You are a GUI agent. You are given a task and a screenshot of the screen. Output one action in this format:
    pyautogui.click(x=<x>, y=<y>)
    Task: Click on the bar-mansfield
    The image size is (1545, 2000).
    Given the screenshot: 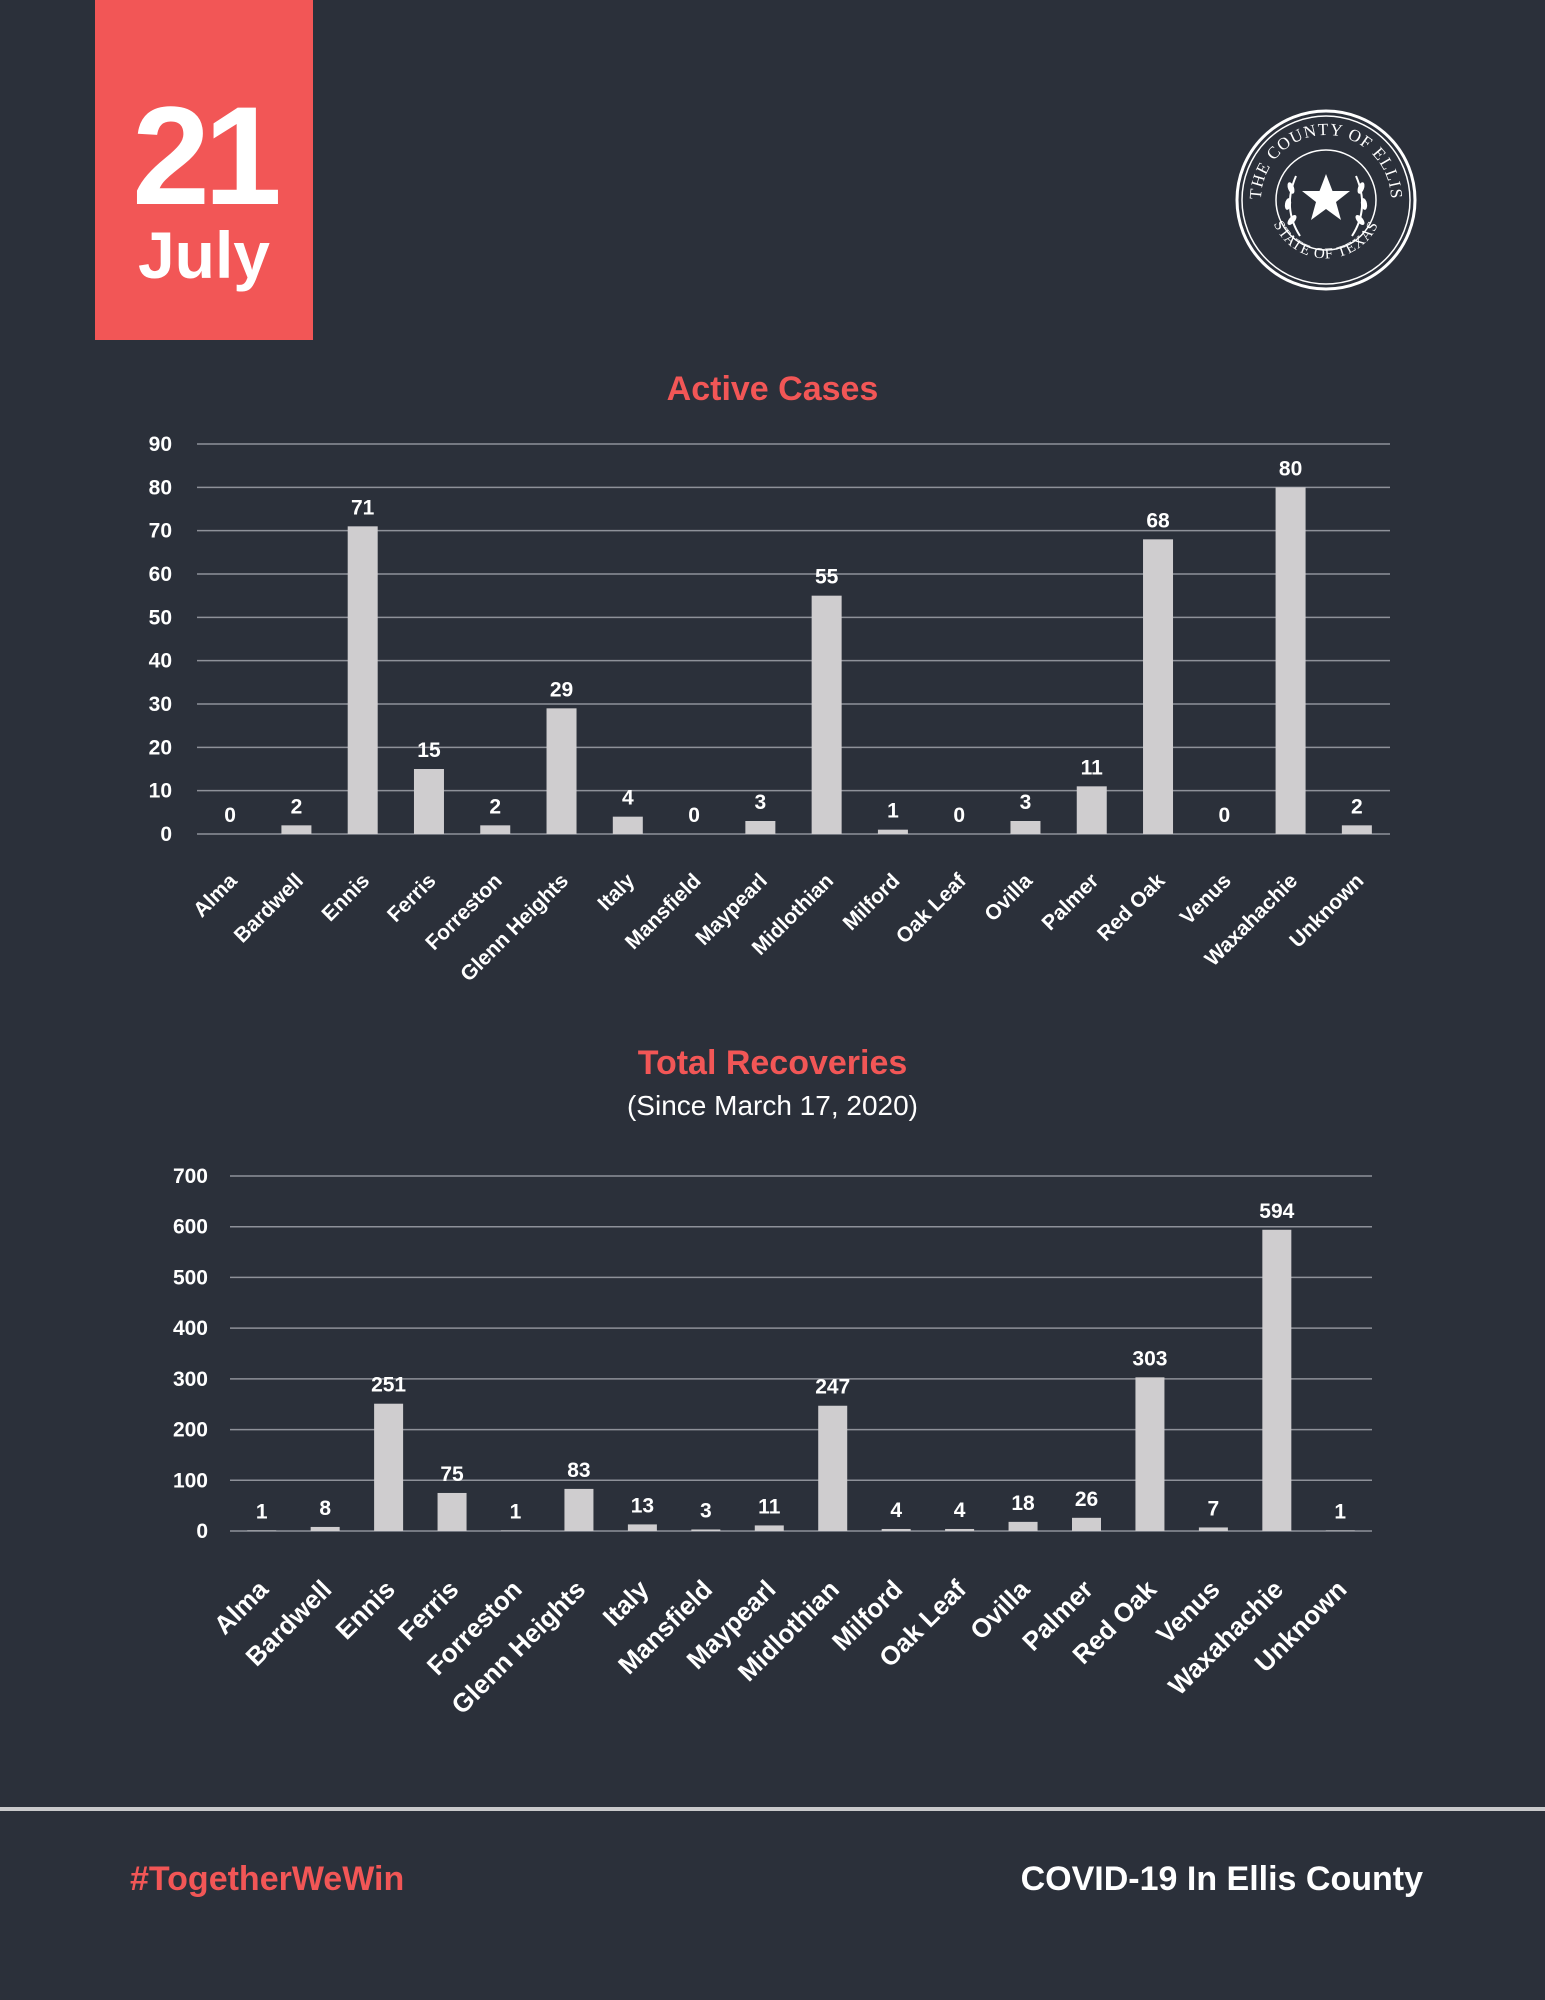 What is the action you would take?
    pyautogui.click(x=706, y=1530)
    